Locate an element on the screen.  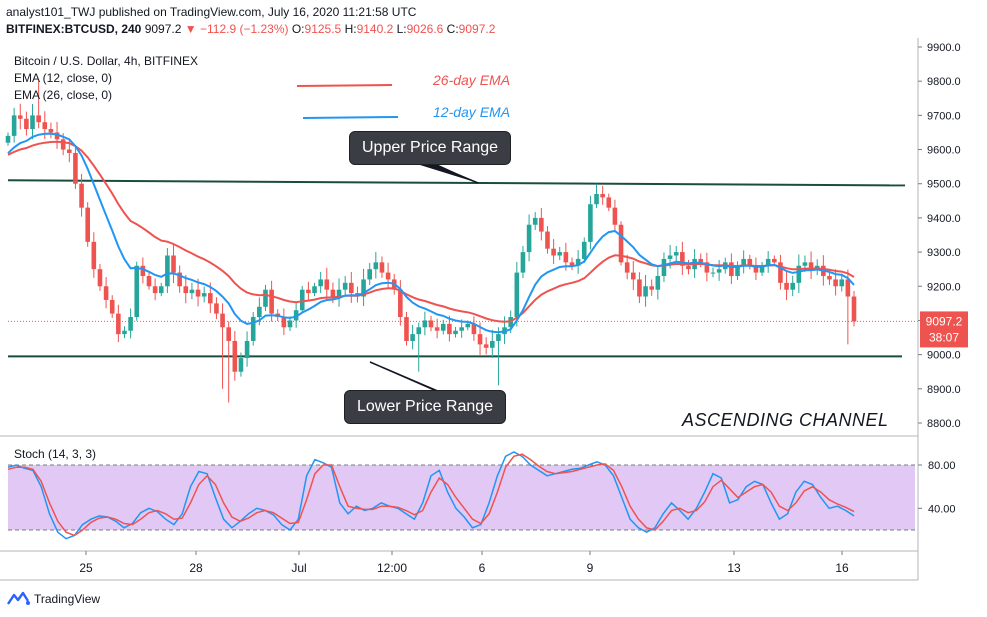
ema26-annotation: 26-day EMA is located at coordinates (472, 80).